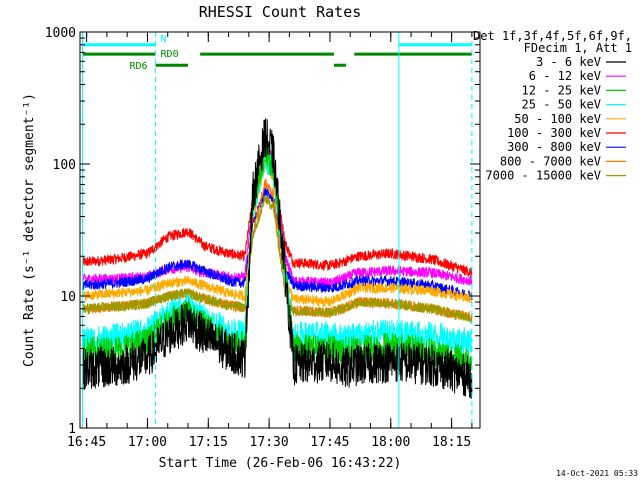 This screenshot has height=480, width=640. What do you see at coordinates (86, 442) in the screenshot?
I see `x-tick-label: 16:45` at bounding box center [86, 442].